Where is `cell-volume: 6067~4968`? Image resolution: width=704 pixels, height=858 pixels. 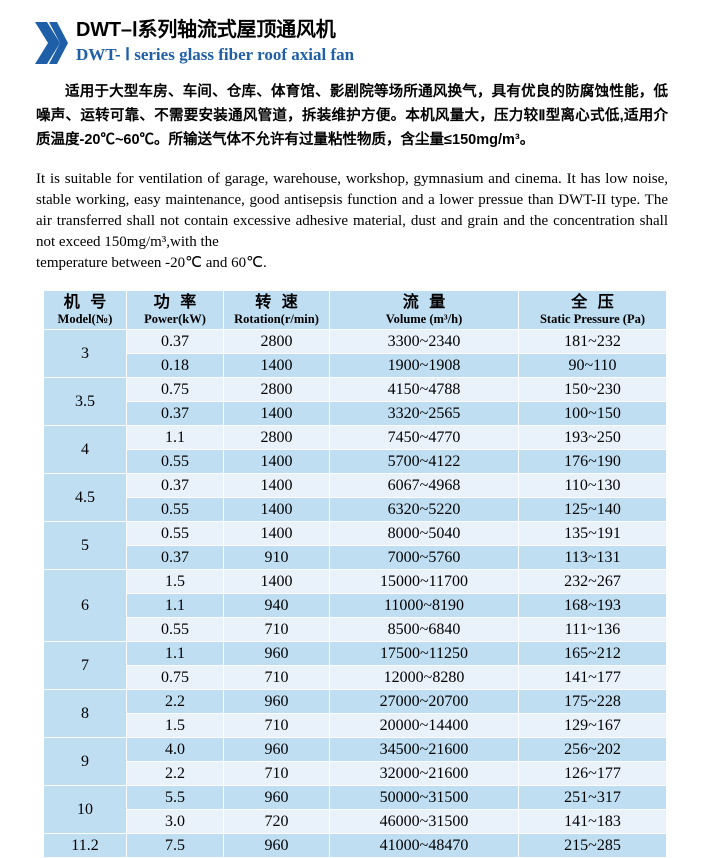
cell-volume: 6067~4968 is located at coordinates (424, 485).